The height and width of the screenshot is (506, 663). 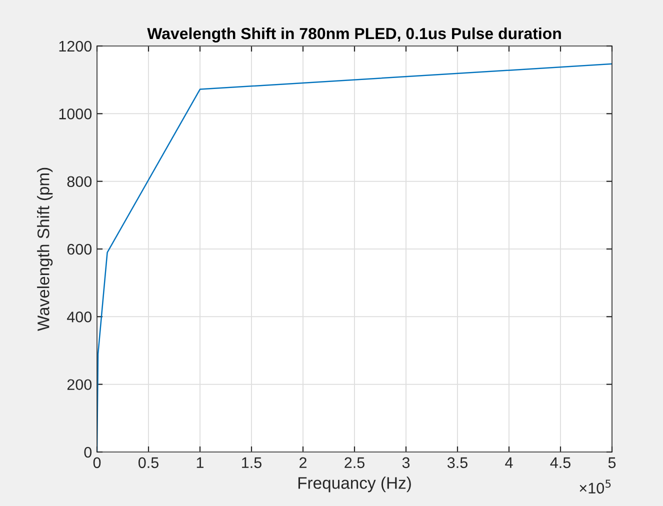 I want to click on chart-title: Wavelength Shift in 780nm PLED, 0.1us Pulse duration, so click(x=354, y=34).